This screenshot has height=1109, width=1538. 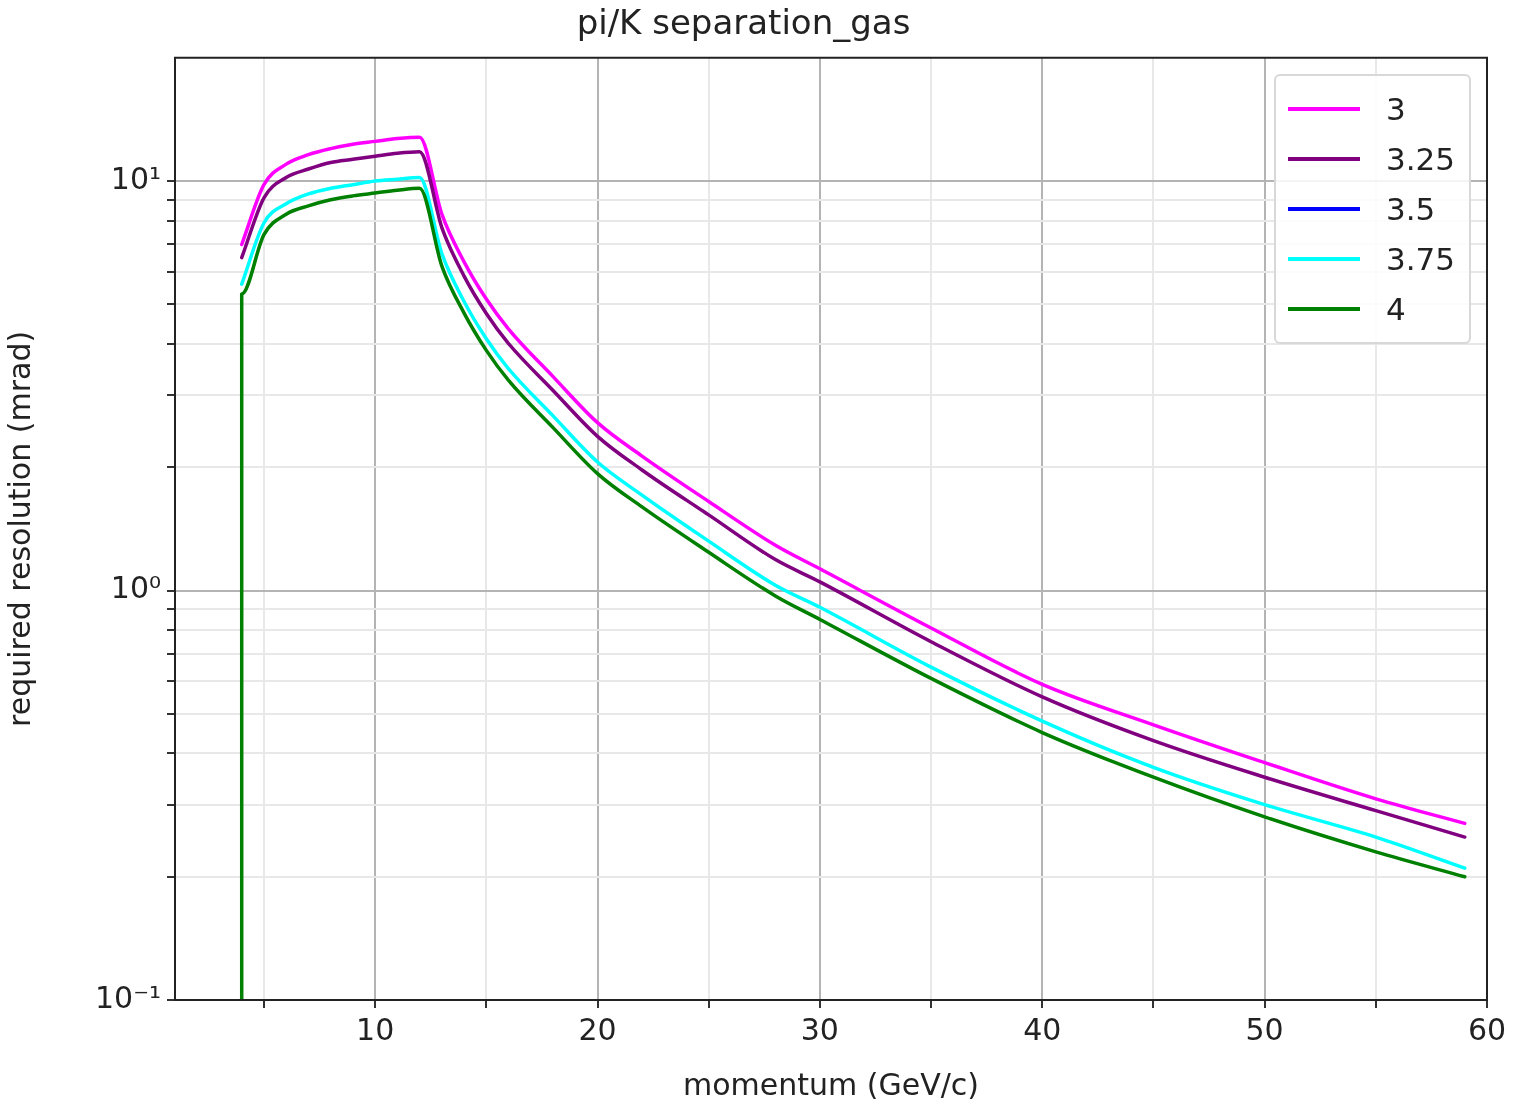 I want to click on x-tick-label: 20, so click(x=597, y=1029).